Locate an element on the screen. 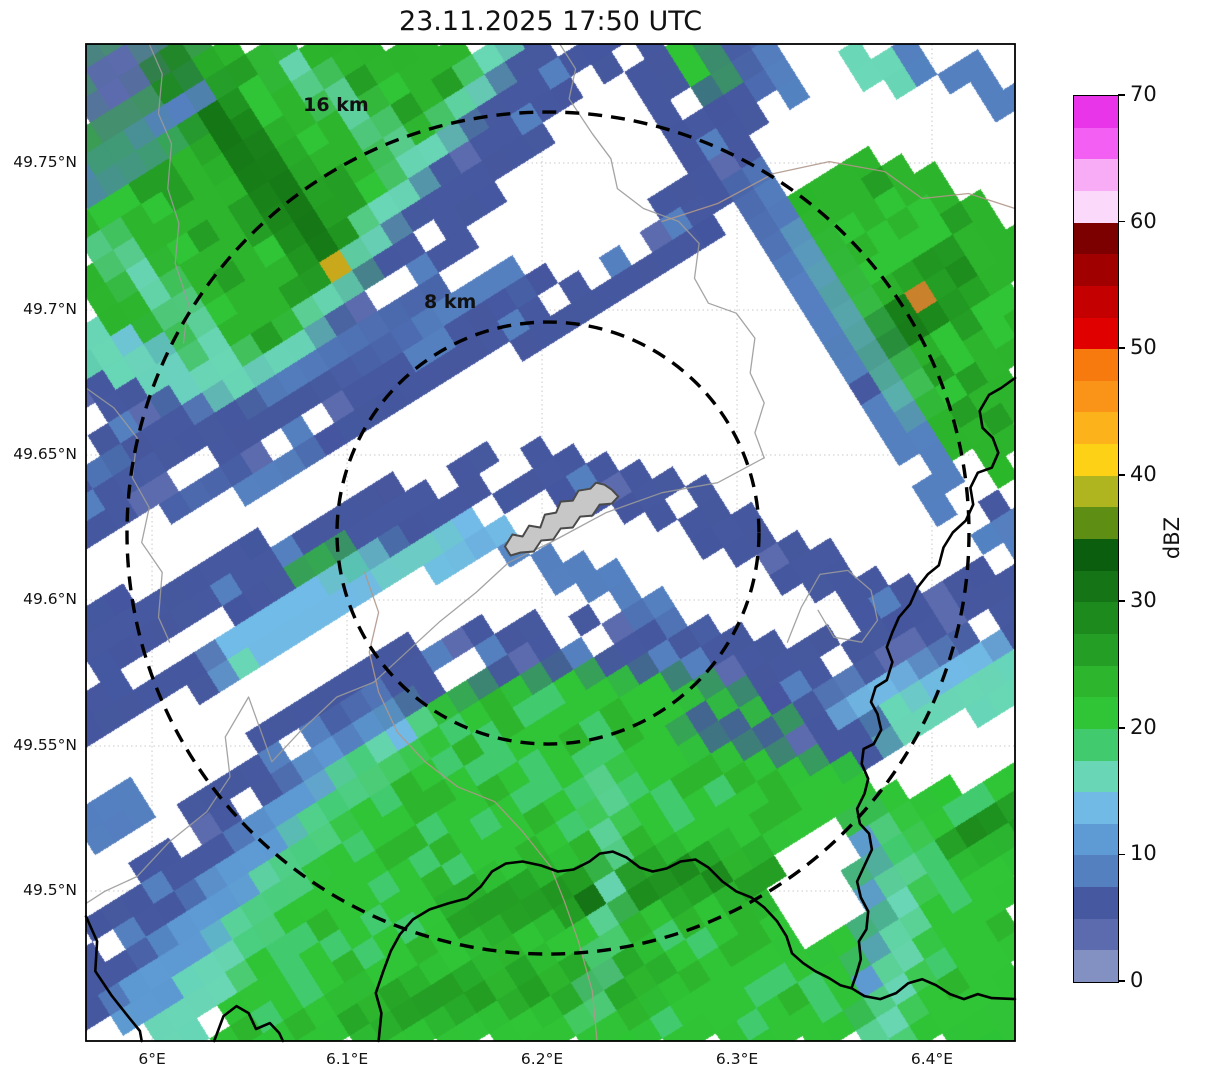 This screenshot has width=1207, height=1073. colorbar is located at coordinates (1096, 539).